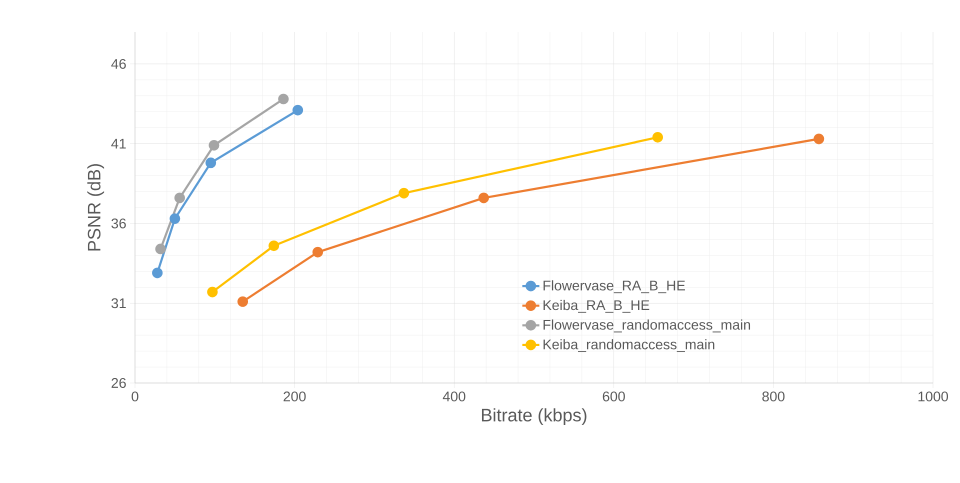  Describe the element at coordinates (118, 223) in the screenshot. I see `y-tick-label: 36` at that location.